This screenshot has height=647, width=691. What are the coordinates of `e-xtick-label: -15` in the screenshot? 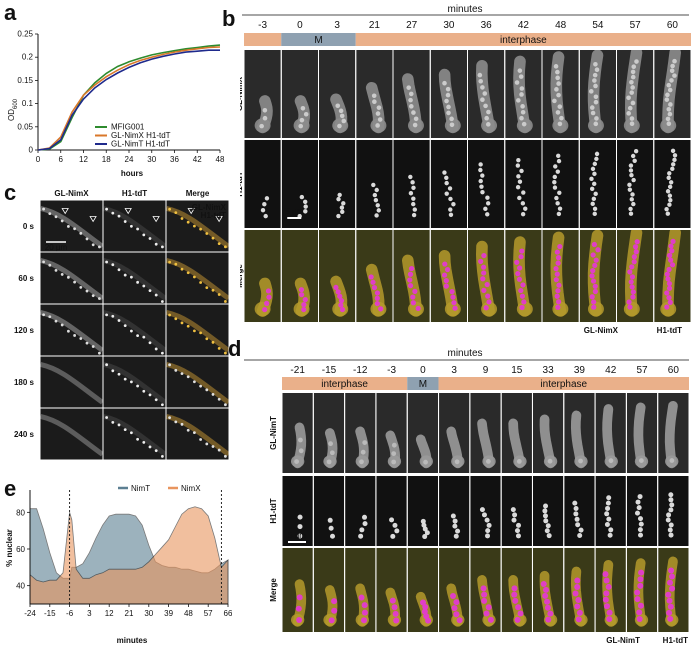 It's located at (50, 613).